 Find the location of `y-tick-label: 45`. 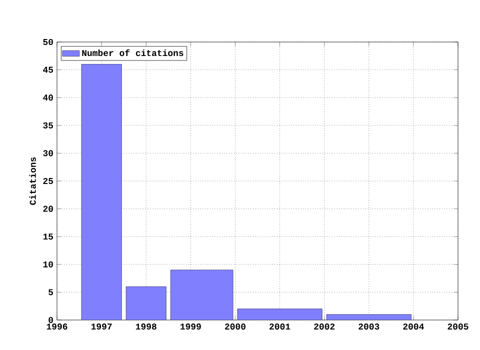

y-tick-label: 45 is located at coordinates (48, 69).